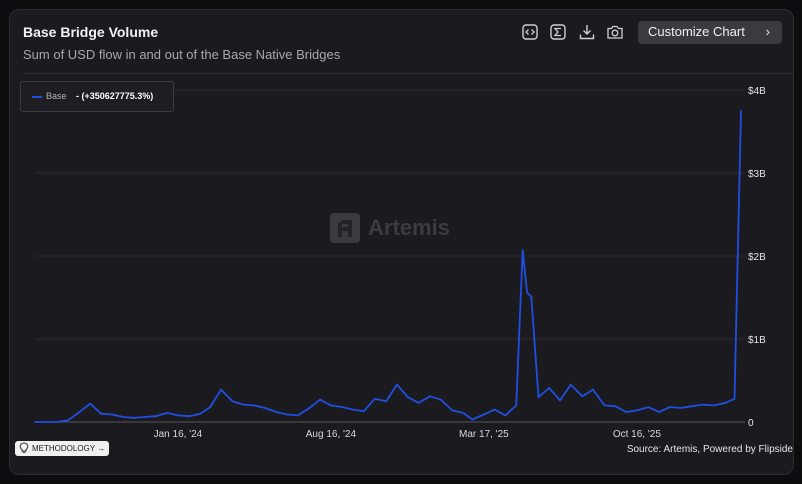 The image size is (802, 484). What do you see at coordinates (56, 96) in the screenshot?
I see `legend-series-name: Base` at bounding box center [56, 96].